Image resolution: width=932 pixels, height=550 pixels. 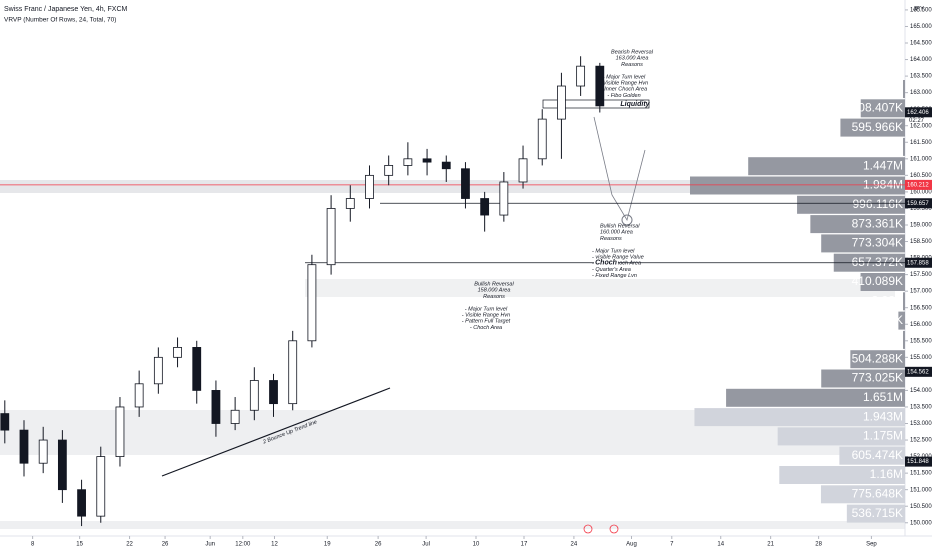 I want to click on y-tick-label: 162.000, so click(x=921, y=126).